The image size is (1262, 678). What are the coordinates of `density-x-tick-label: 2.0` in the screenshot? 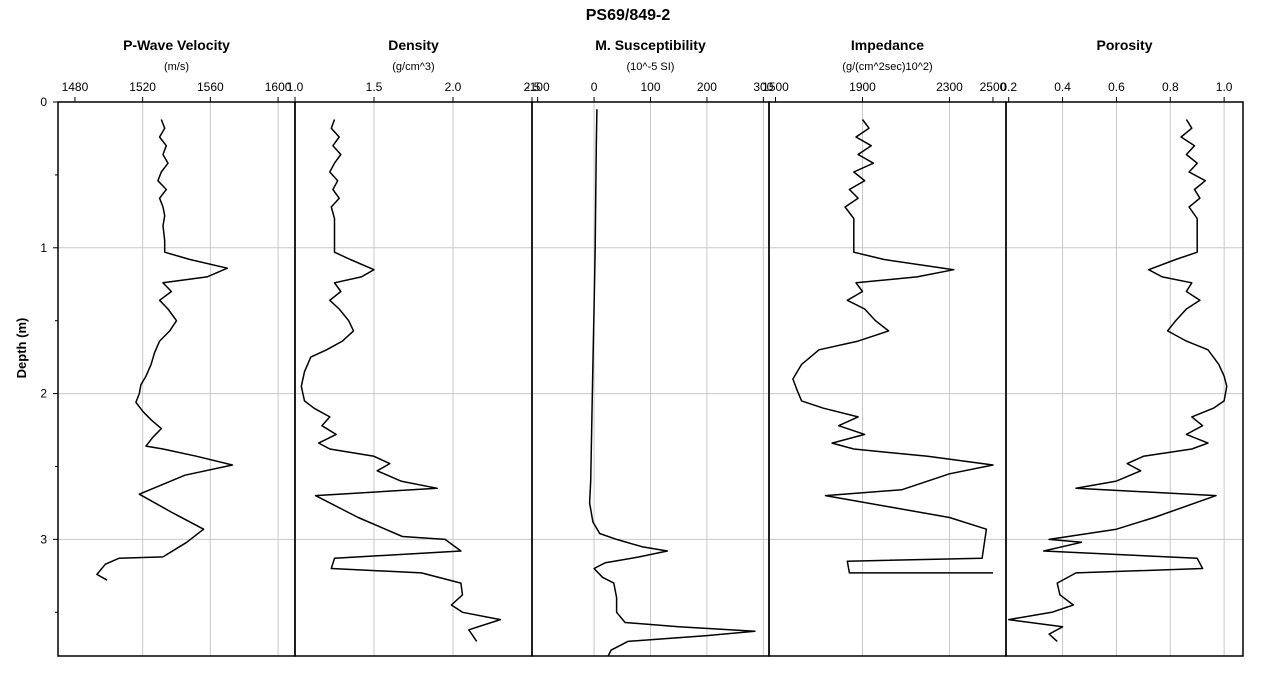 It's located at (453, 87).